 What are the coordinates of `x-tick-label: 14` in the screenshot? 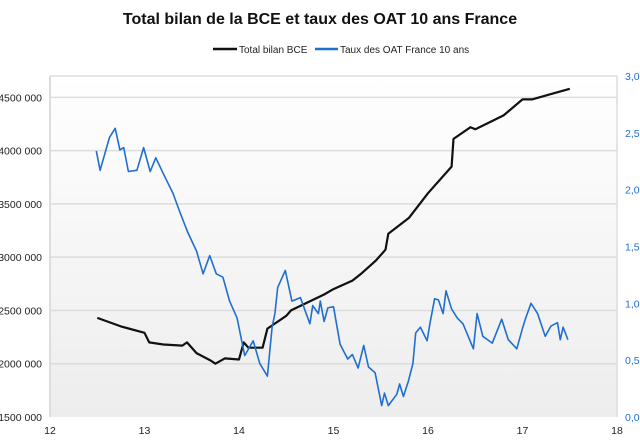 It's located at (239, 431).